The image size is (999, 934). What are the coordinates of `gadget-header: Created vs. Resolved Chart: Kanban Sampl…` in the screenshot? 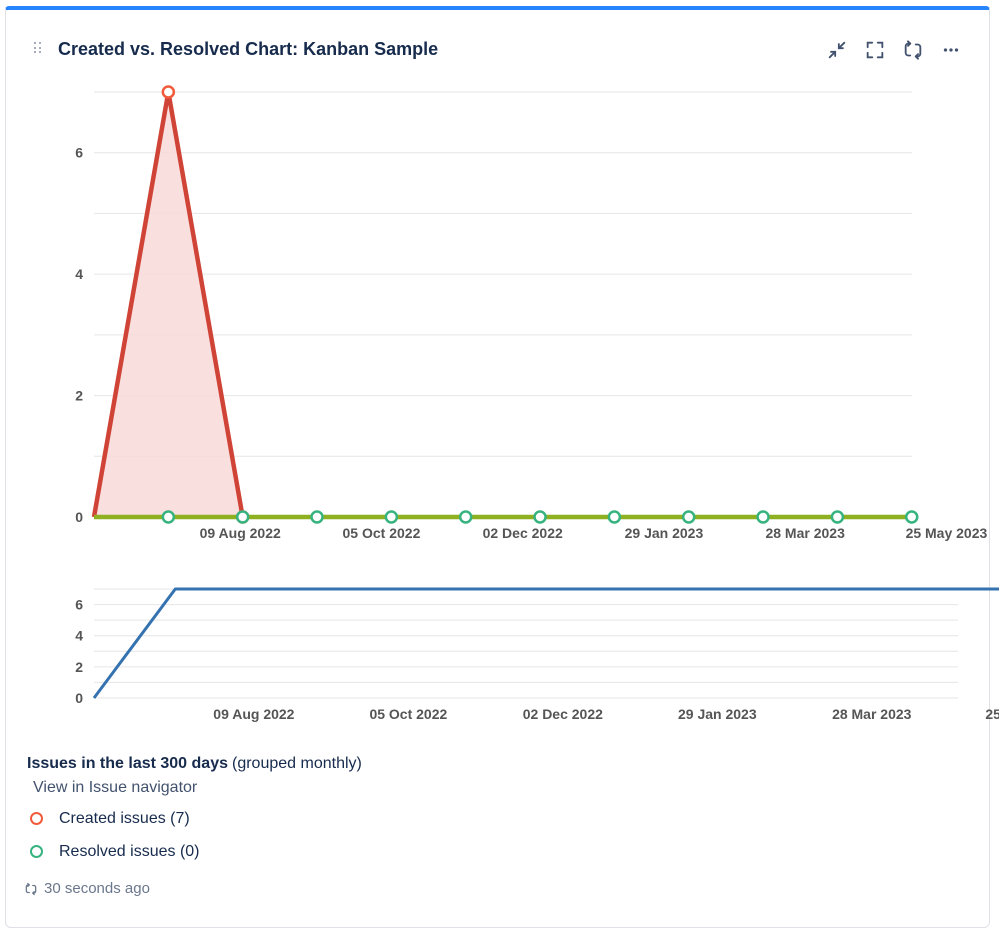 It's located at (497, 38).